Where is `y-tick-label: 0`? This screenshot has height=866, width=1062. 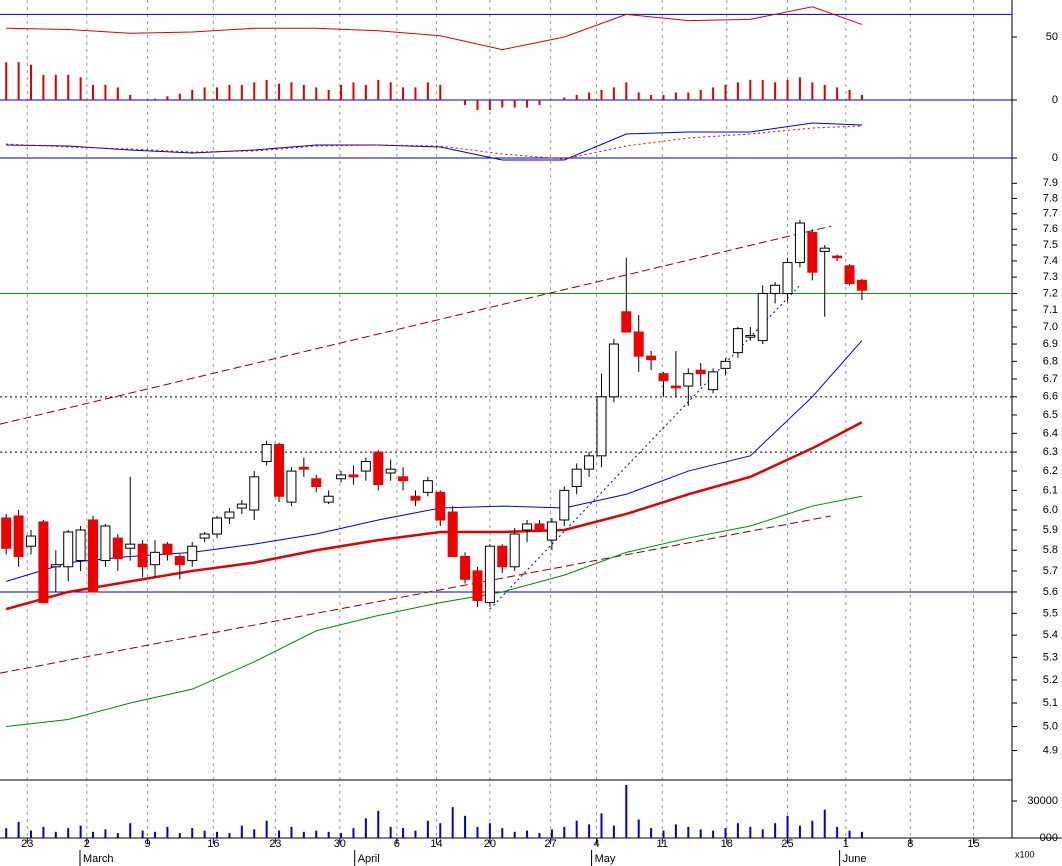
y-tick-label: 0 is located at coordinates (1055, 158).